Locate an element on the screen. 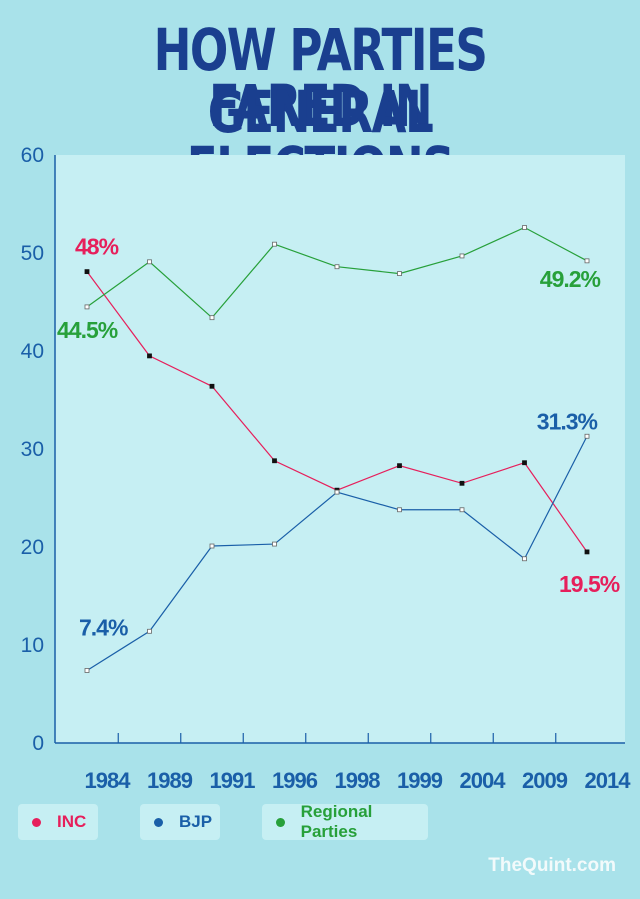 This screenshot has width=640, height=899. legend-dot-bjp is located at coordinates (158, 822).